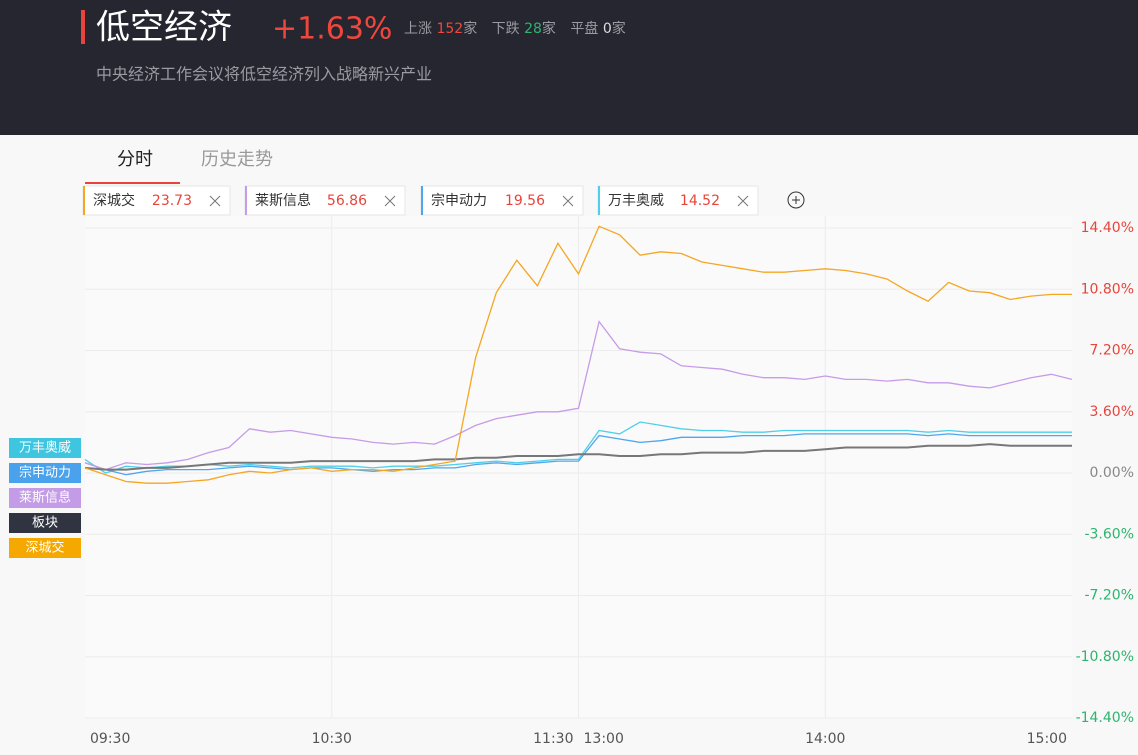 This screenshot has width=1138, height=755. I want to click on add-icon, so click(796, 200).